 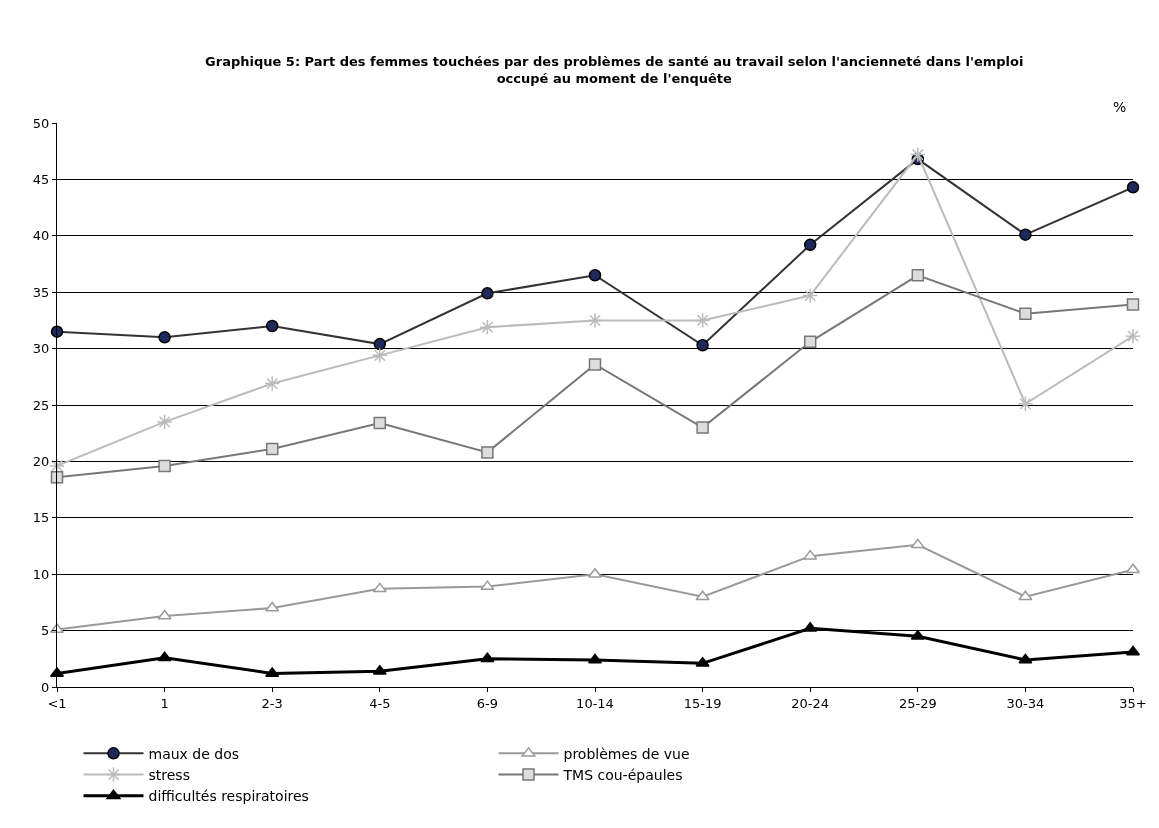 What do you see at coordinates (41, 179) in the screenshot?
I see `y-tick-label: 45` at bounding box center [41, 179].